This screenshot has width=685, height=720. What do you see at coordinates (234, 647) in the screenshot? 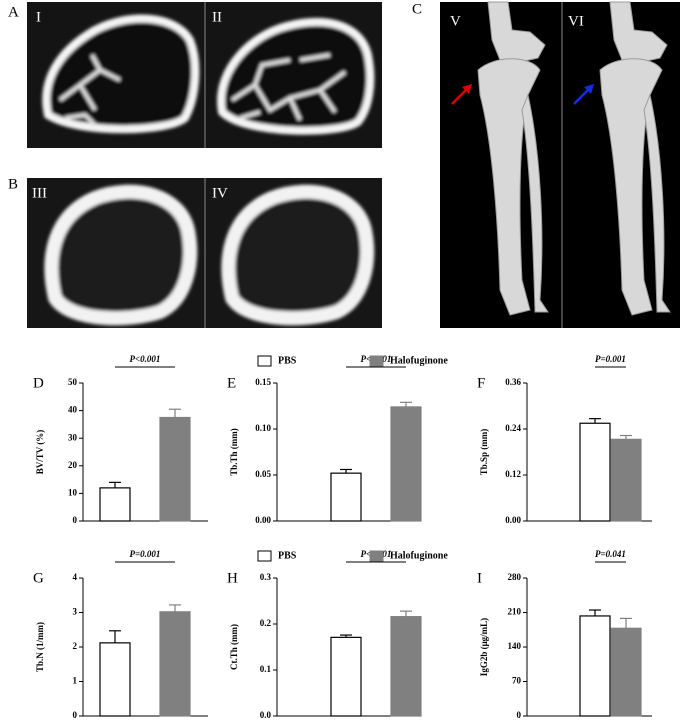
I see `y-axis-label: Ct.Th (mm)` at bounding box center [234, 647].